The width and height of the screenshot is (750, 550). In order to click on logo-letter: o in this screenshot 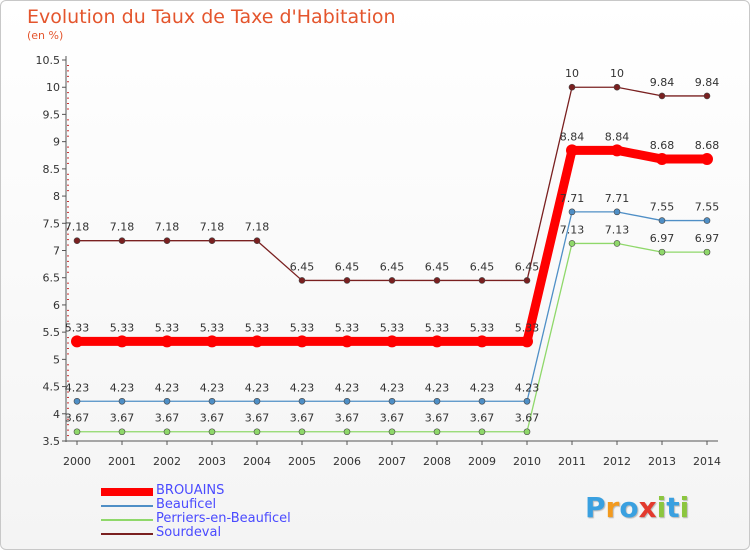, I will do `click(629, 507)`.